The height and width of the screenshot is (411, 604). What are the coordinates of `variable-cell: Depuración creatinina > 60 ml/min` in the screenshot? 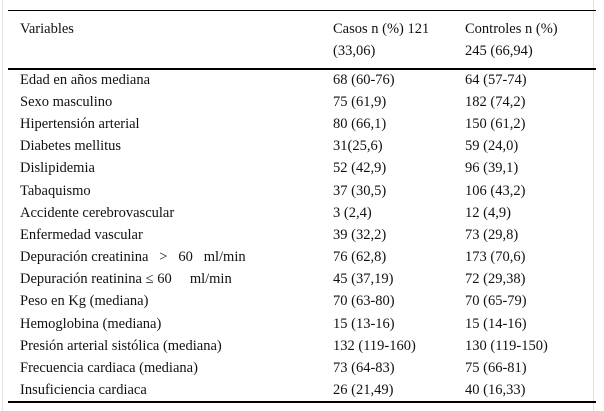 It's located at (133, 257).